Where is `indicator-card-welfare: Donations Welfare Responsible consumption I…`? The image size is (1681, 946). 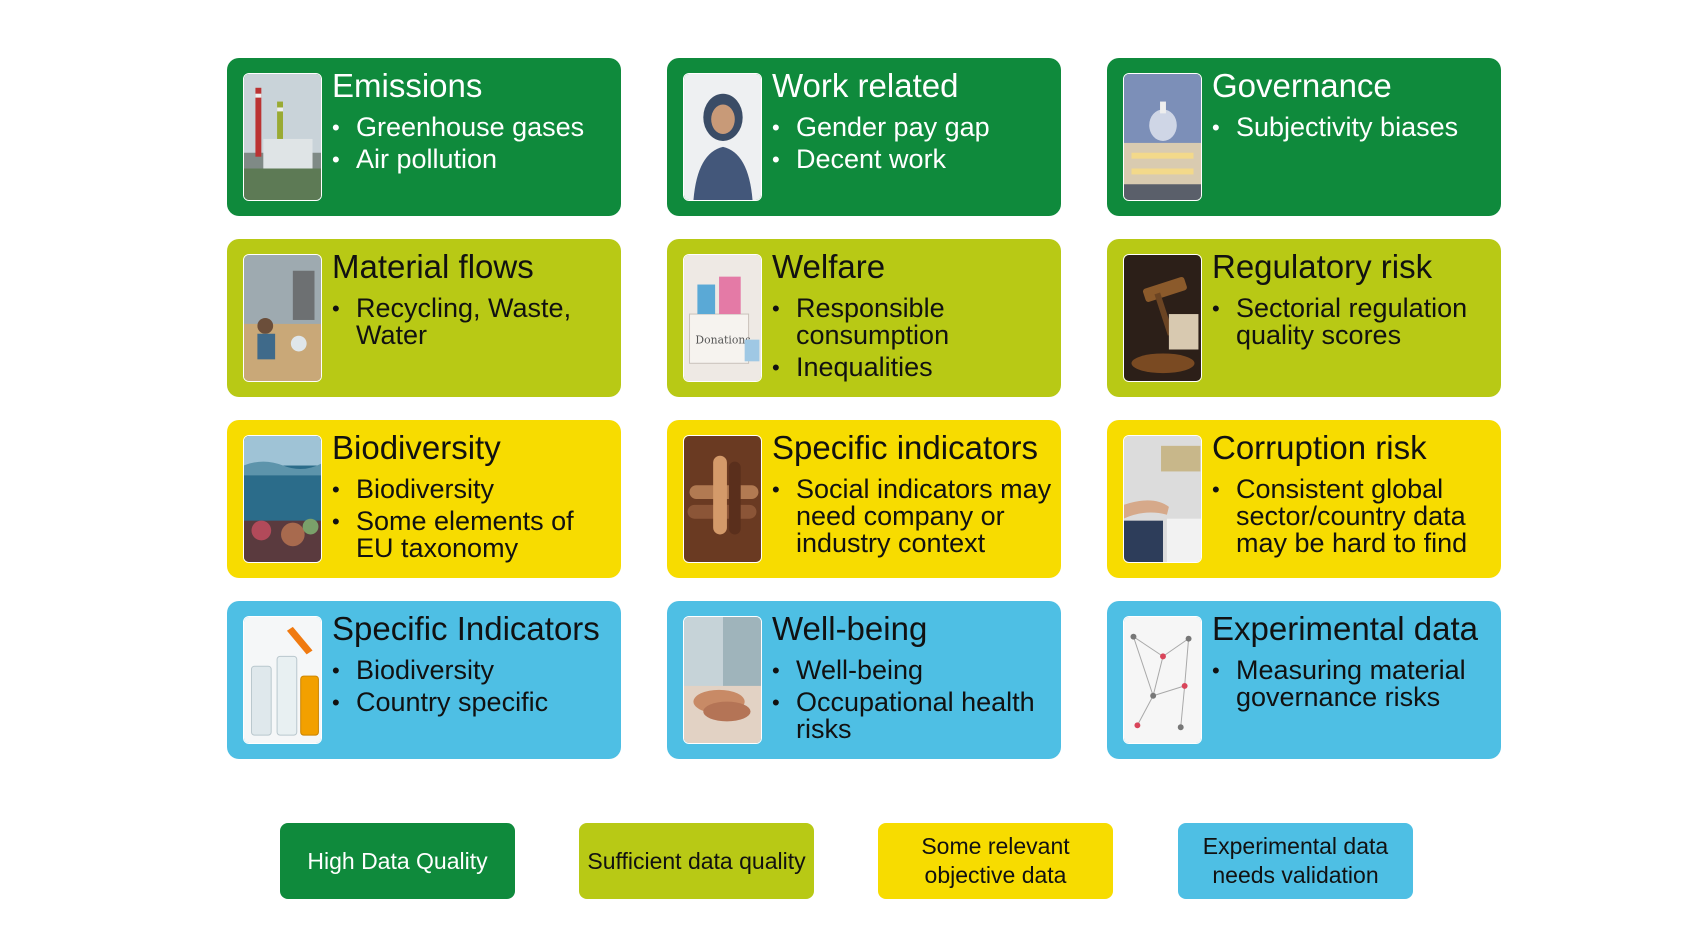
indicator-card-welfare: Donations Welfare Responsible consumption I… is located at coordinates (864, 318).